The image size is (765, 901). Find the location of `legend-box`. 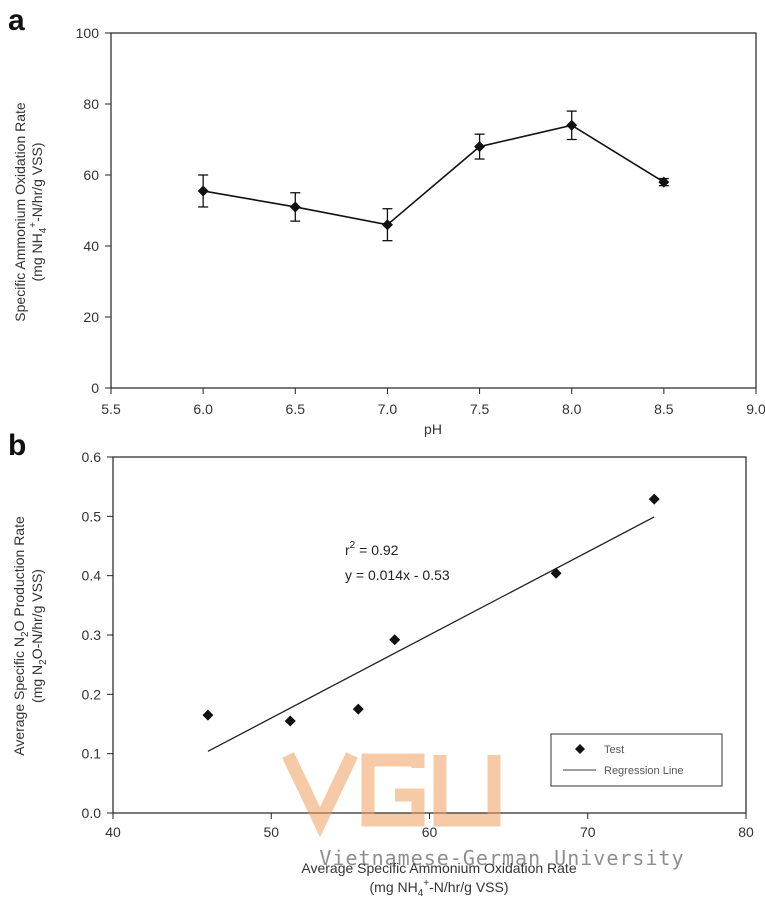

legend-box is located at coordinates (636, 760).